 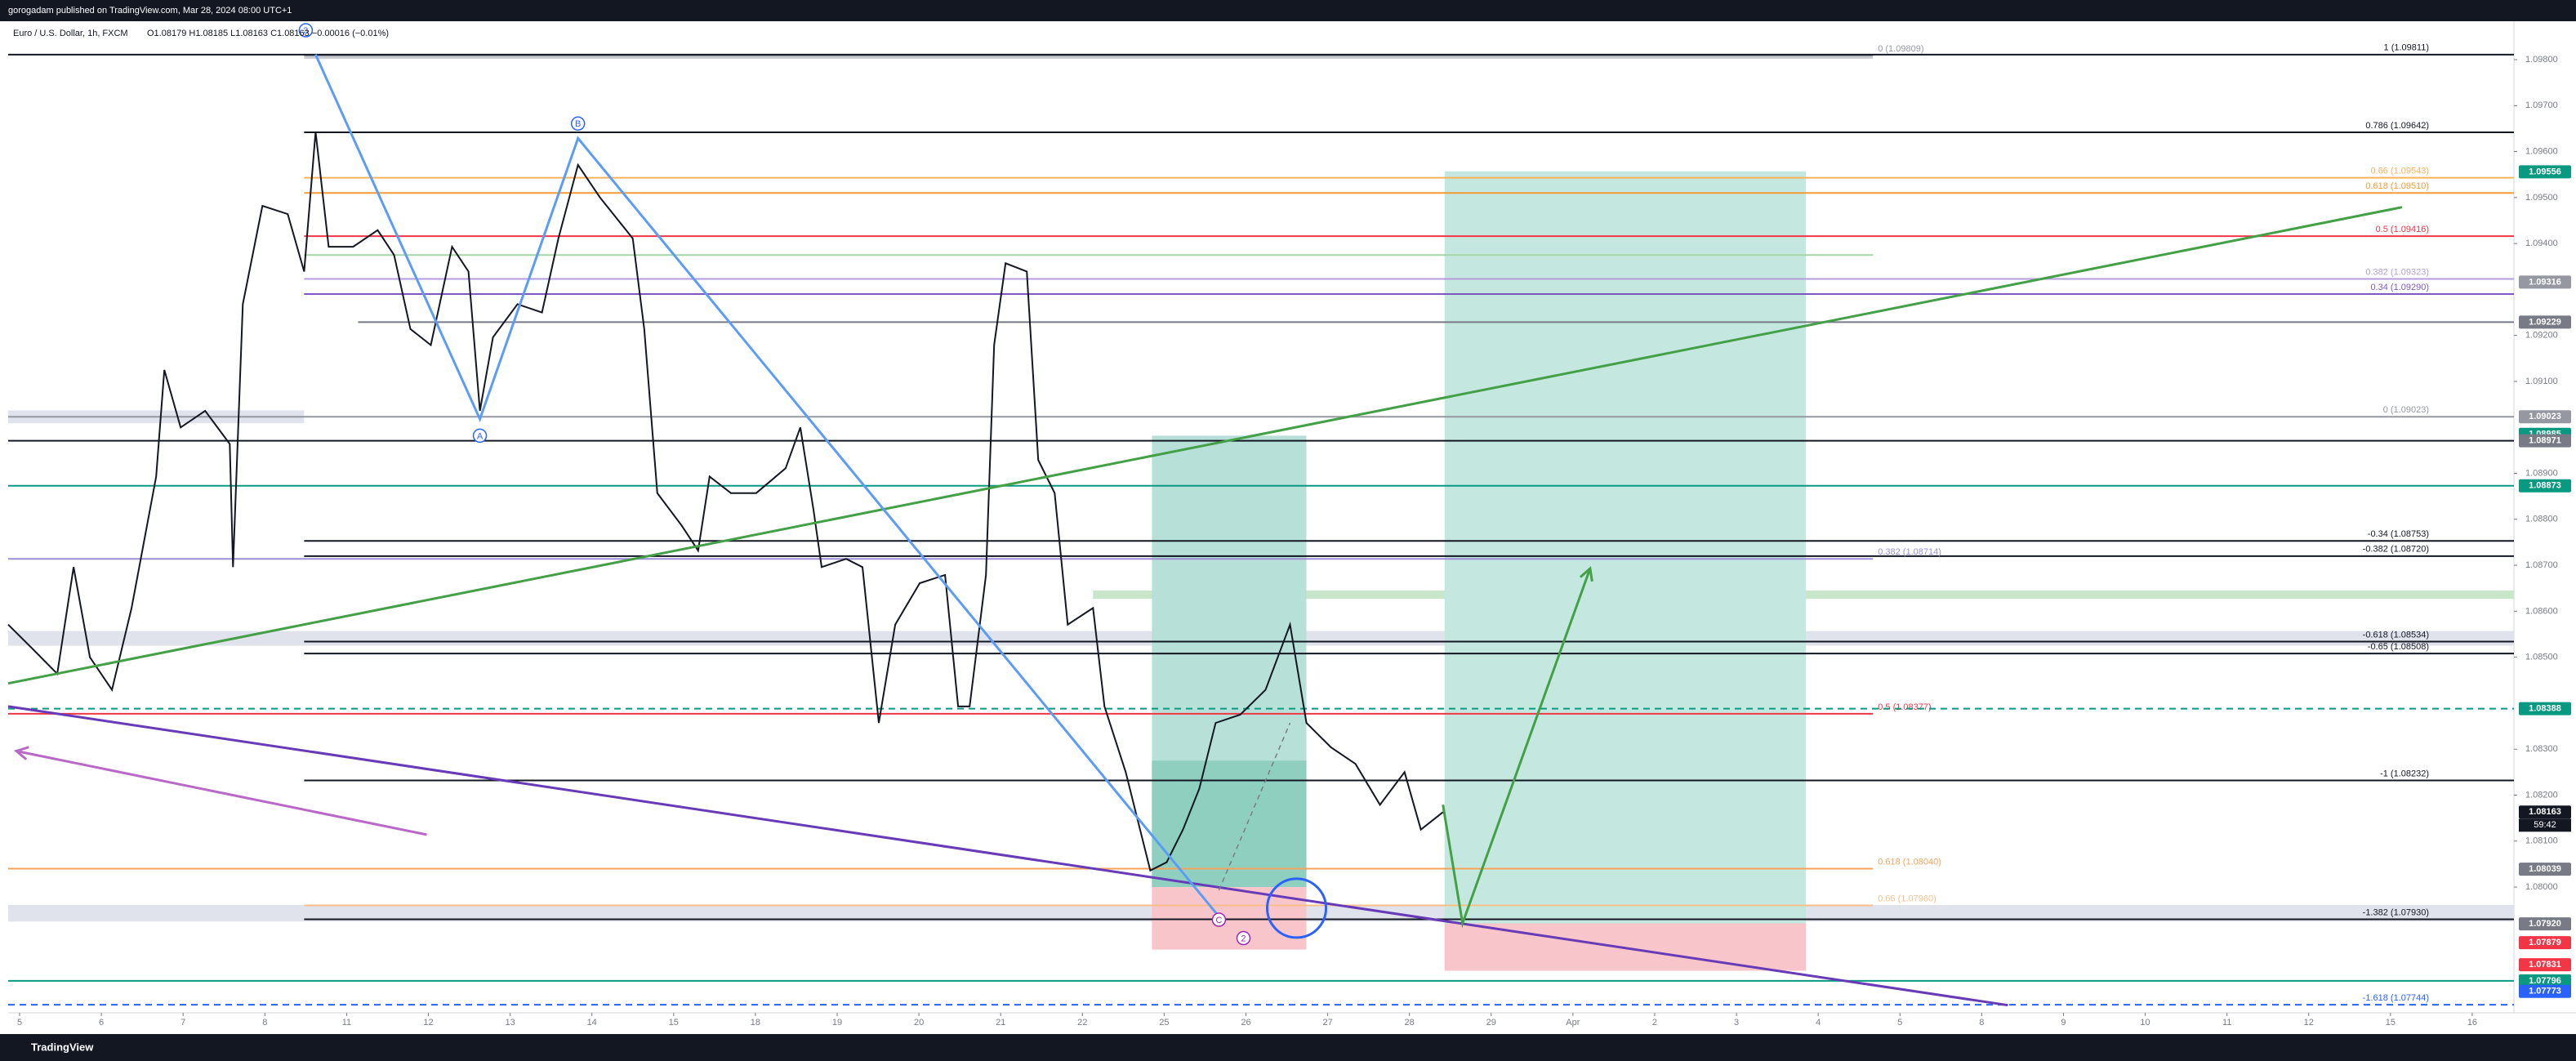 I want to click on level-label: 1 (1.09811), so click(x=2406, y=48).